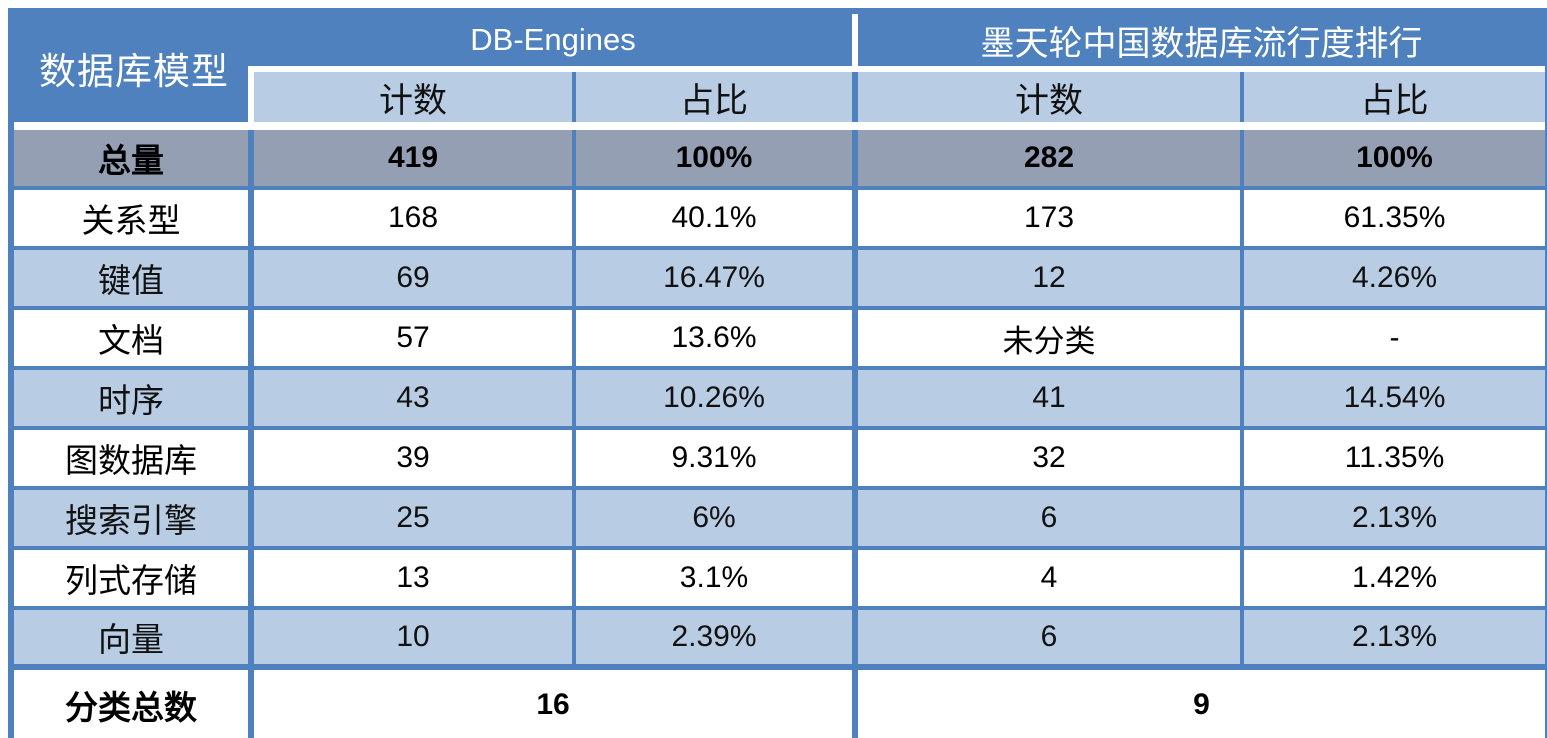 The width and height of the screenshot is (1547, 738). What do you see at coordinates (1049, 97) in the screenshot?
I see `col-header-mtl-count: 计数` at bounding box center [1049, 97].